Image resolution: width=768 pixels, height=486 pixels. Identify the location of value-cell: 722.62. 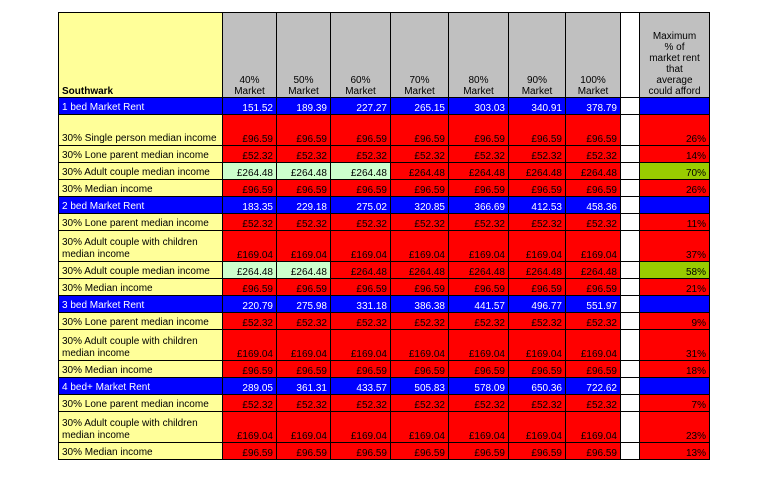
(593, 386).